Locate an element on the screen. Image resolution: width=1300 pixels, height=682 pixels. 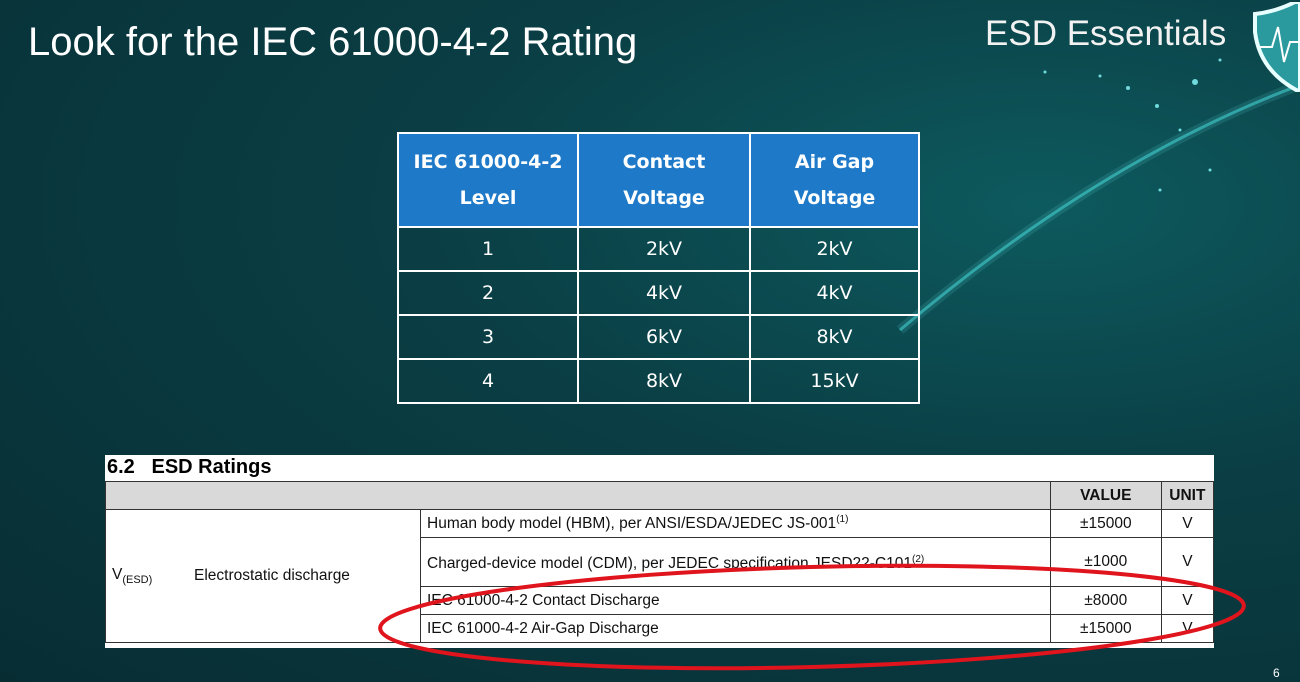
table-row: 2 4kV 4kV is located at coordinates (658, 293).